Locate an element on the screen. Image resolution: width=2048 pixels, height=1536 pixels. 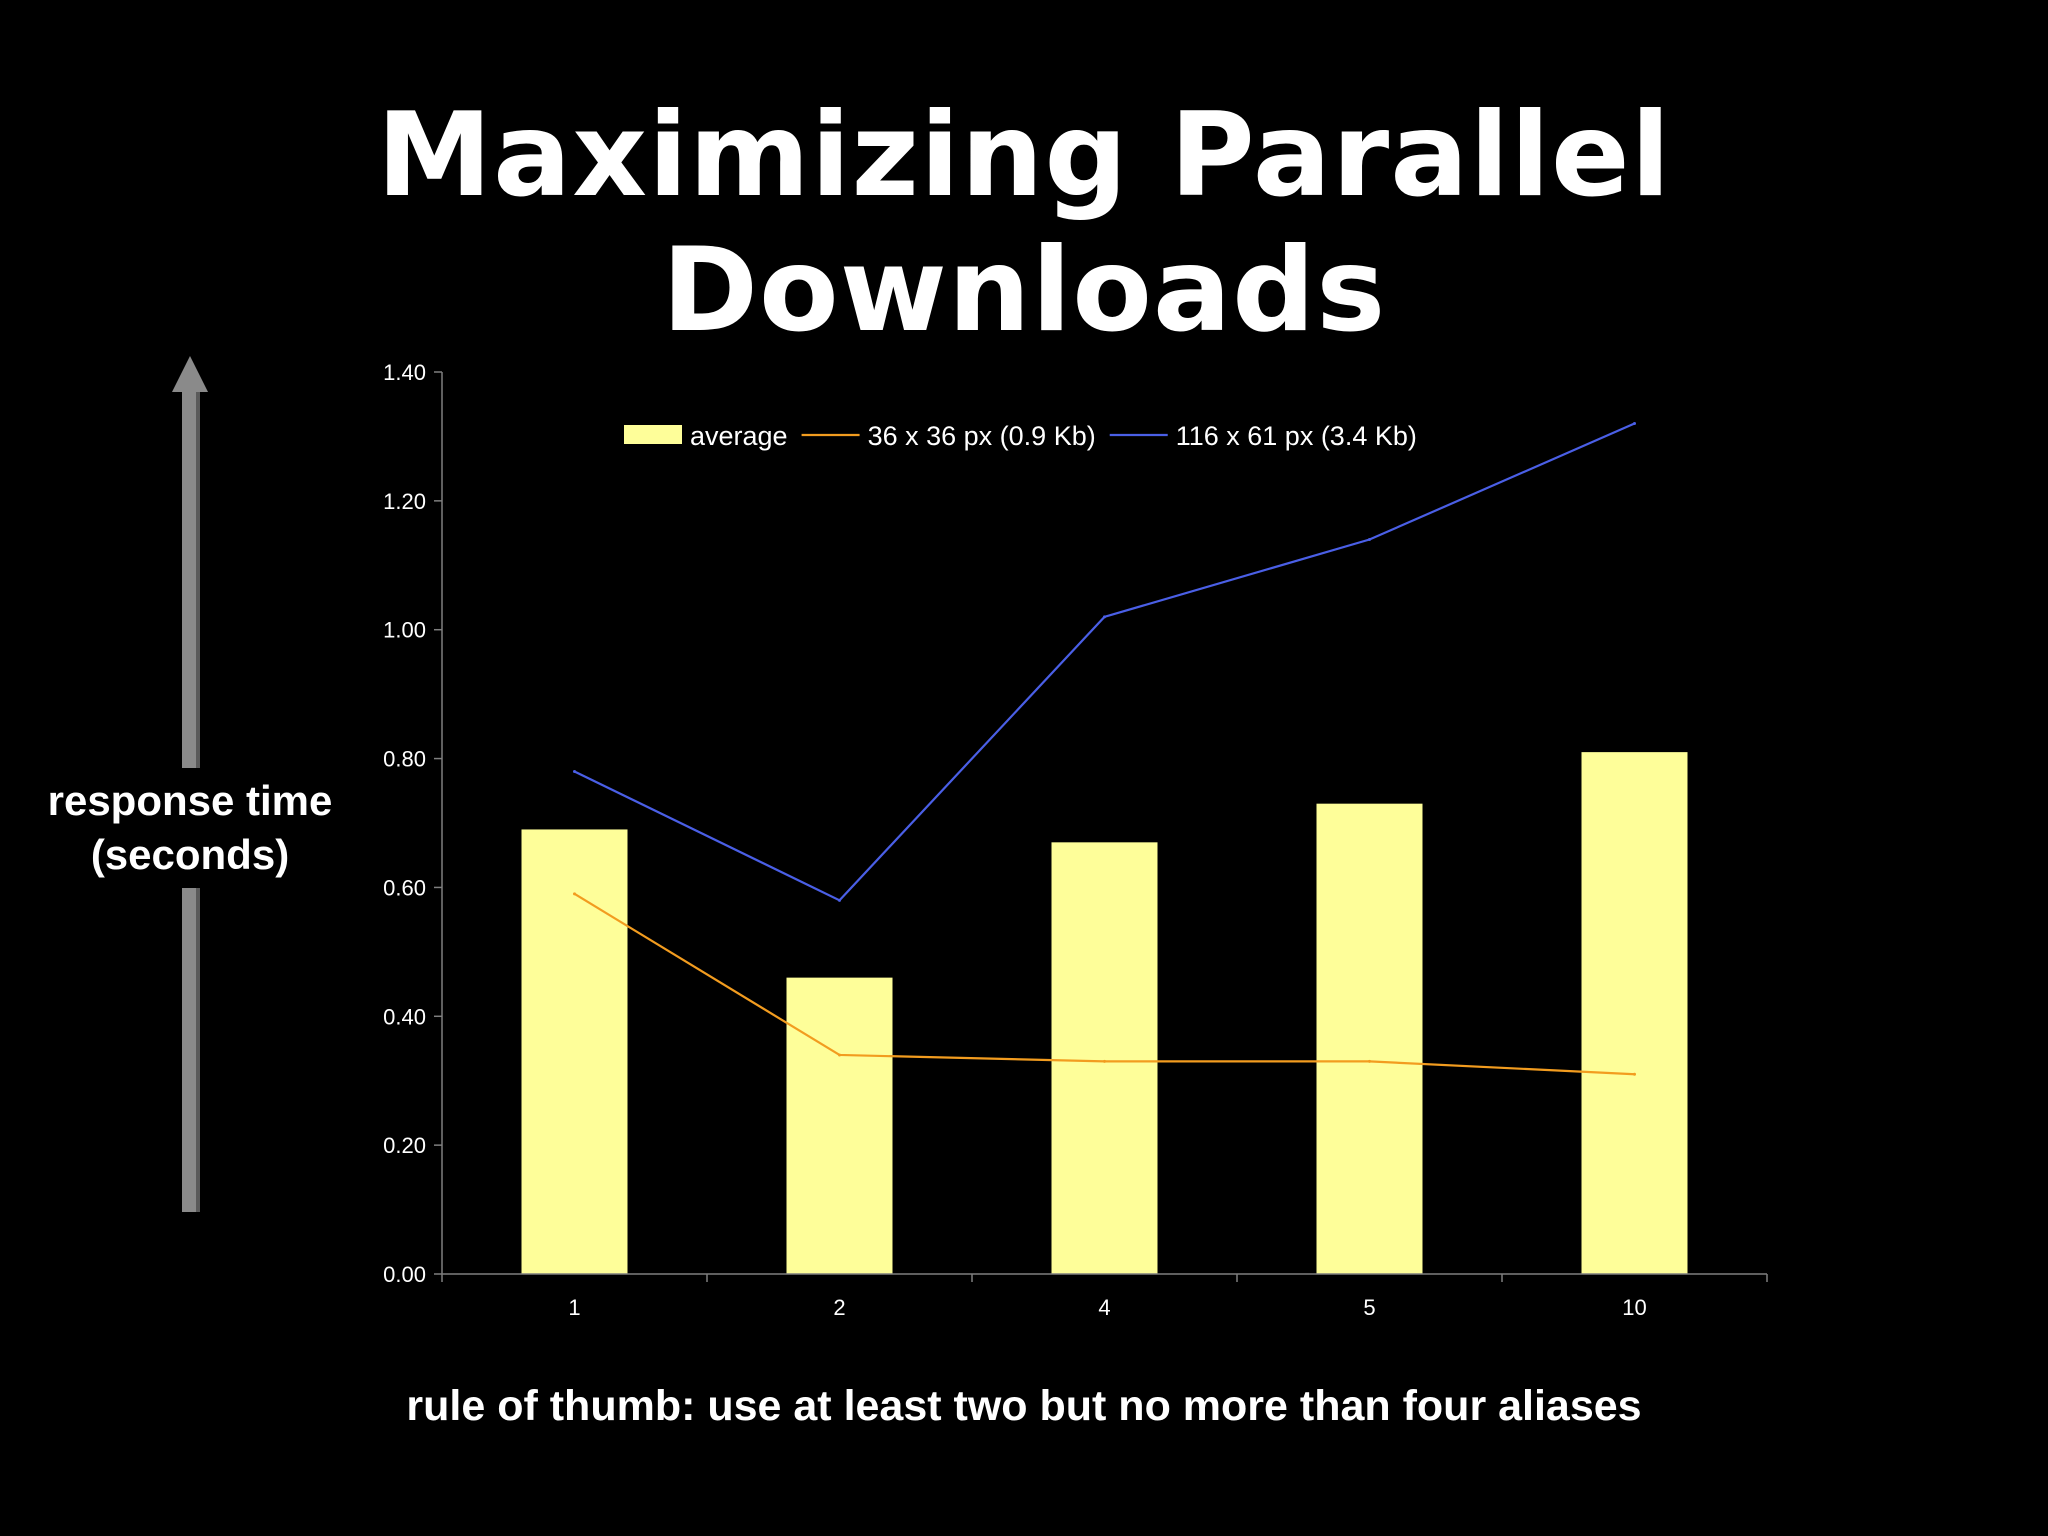
x-tick-label: 2 is located at coordinates (839, 1307).